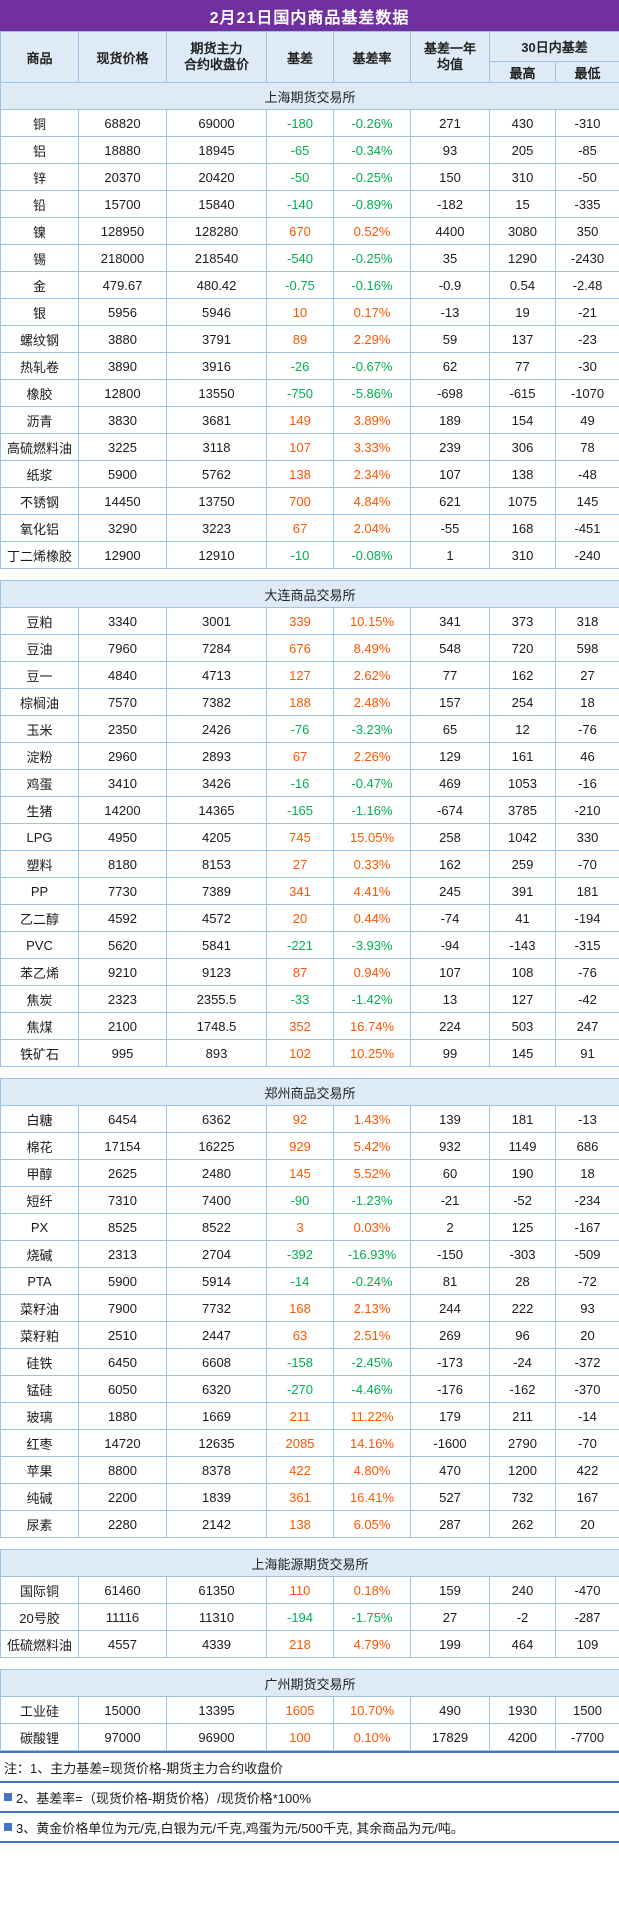  What do you see at coordinates (372, 1335) in the screenshot?
I see `basis-rate-cell: 2.51%` at bounding box center [372, 1335].